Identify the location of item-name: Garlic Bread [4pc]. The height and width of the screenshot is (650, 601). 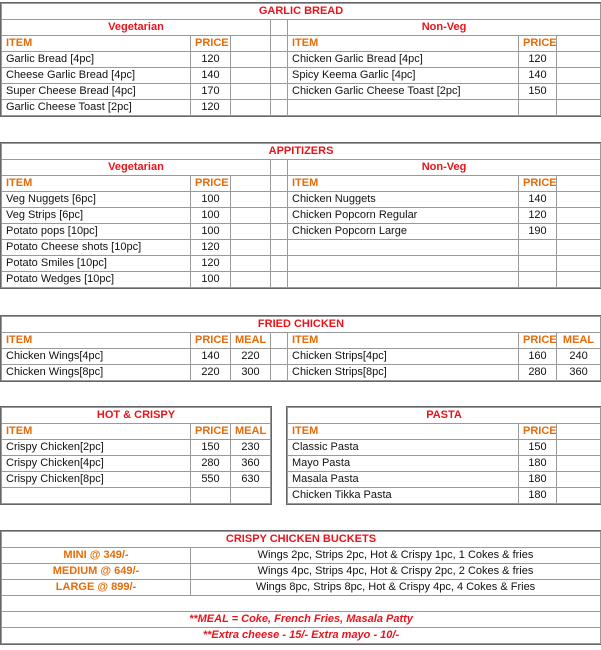
(96, 59).